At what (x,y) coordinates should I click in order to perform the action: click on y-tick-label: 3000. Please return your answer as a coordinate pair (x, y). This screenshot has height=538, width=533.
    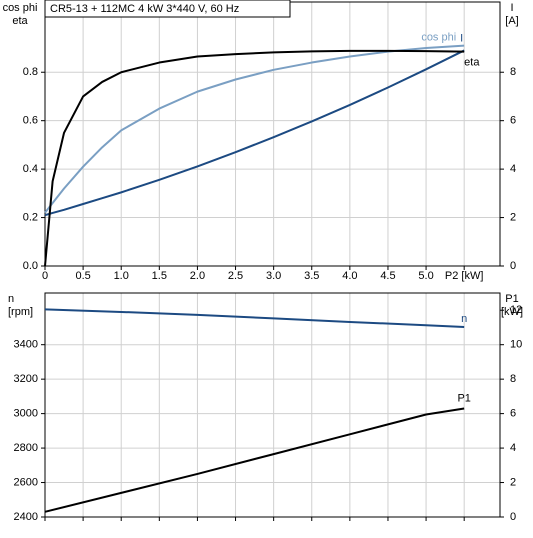
    Looking at the image, I should click on (26, 414).